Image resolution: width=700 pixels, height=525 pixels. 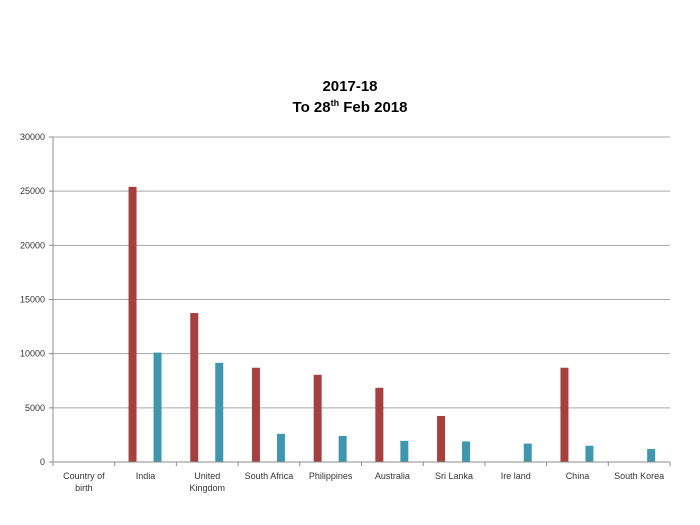 What do you see at coordinates (84, 488) in the screenshot?
I see `x-category-label: birth` at bounding box center [84, 488].